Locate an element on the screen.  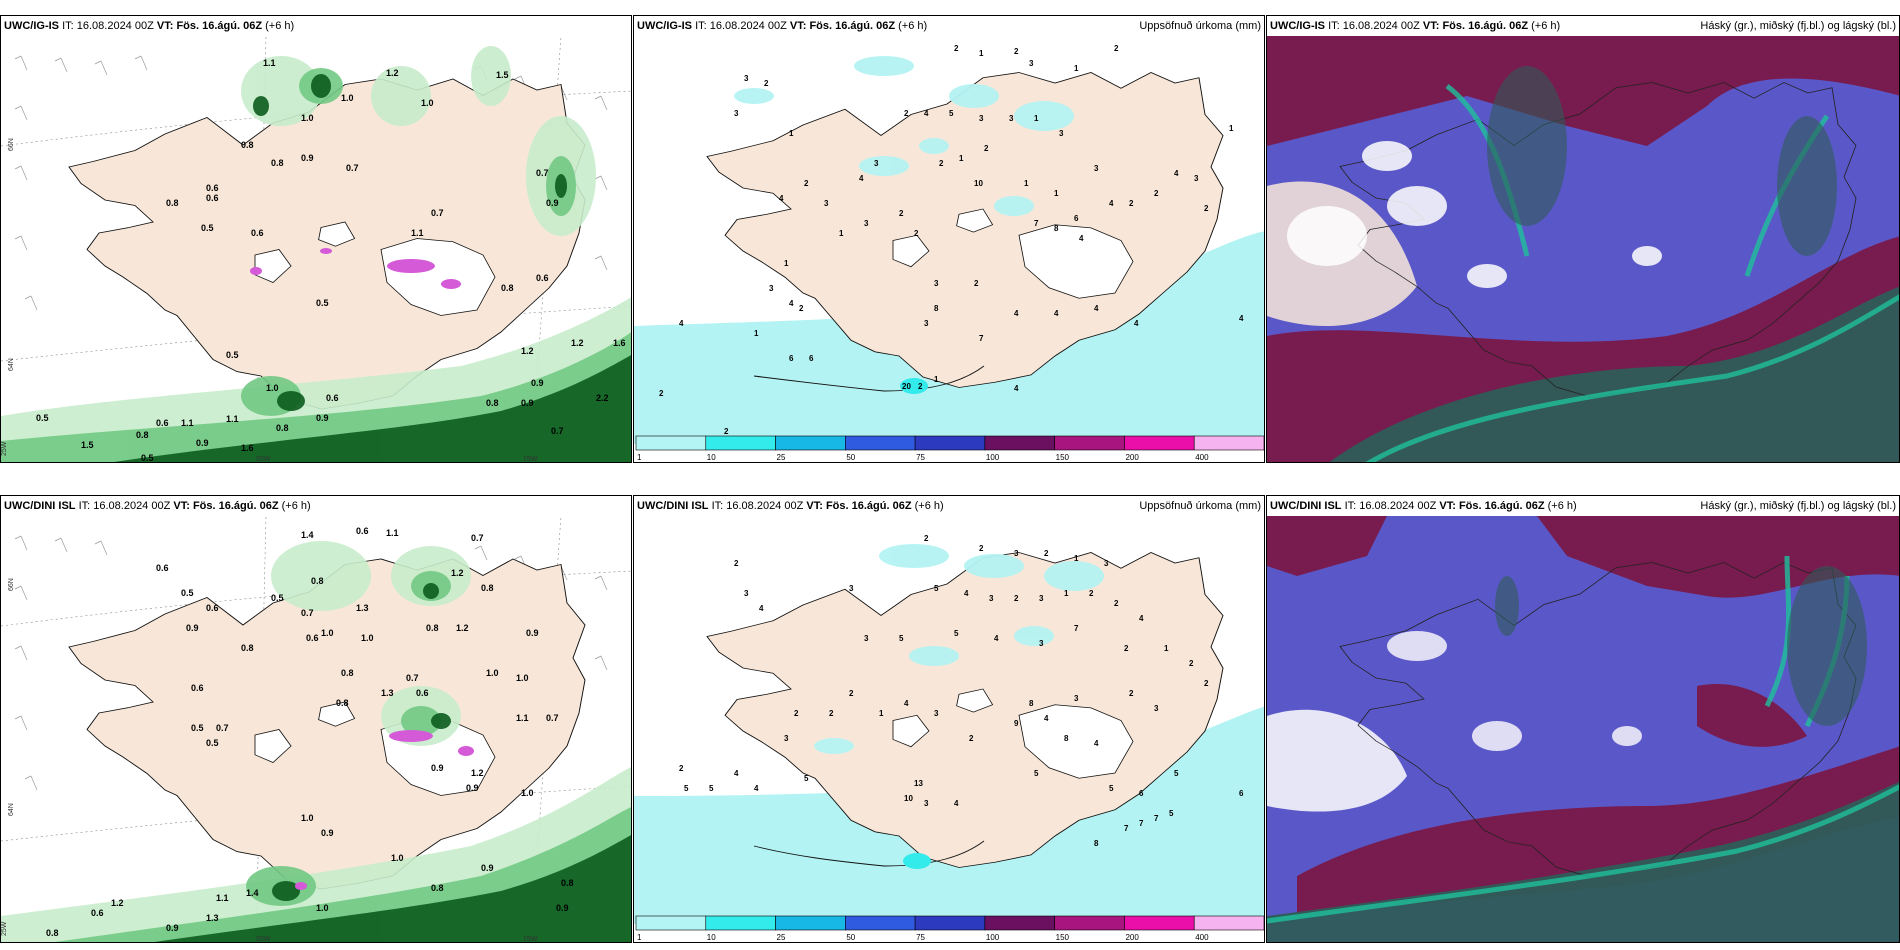
cloud-value: 2.2 is located at coordinates (602, 398).